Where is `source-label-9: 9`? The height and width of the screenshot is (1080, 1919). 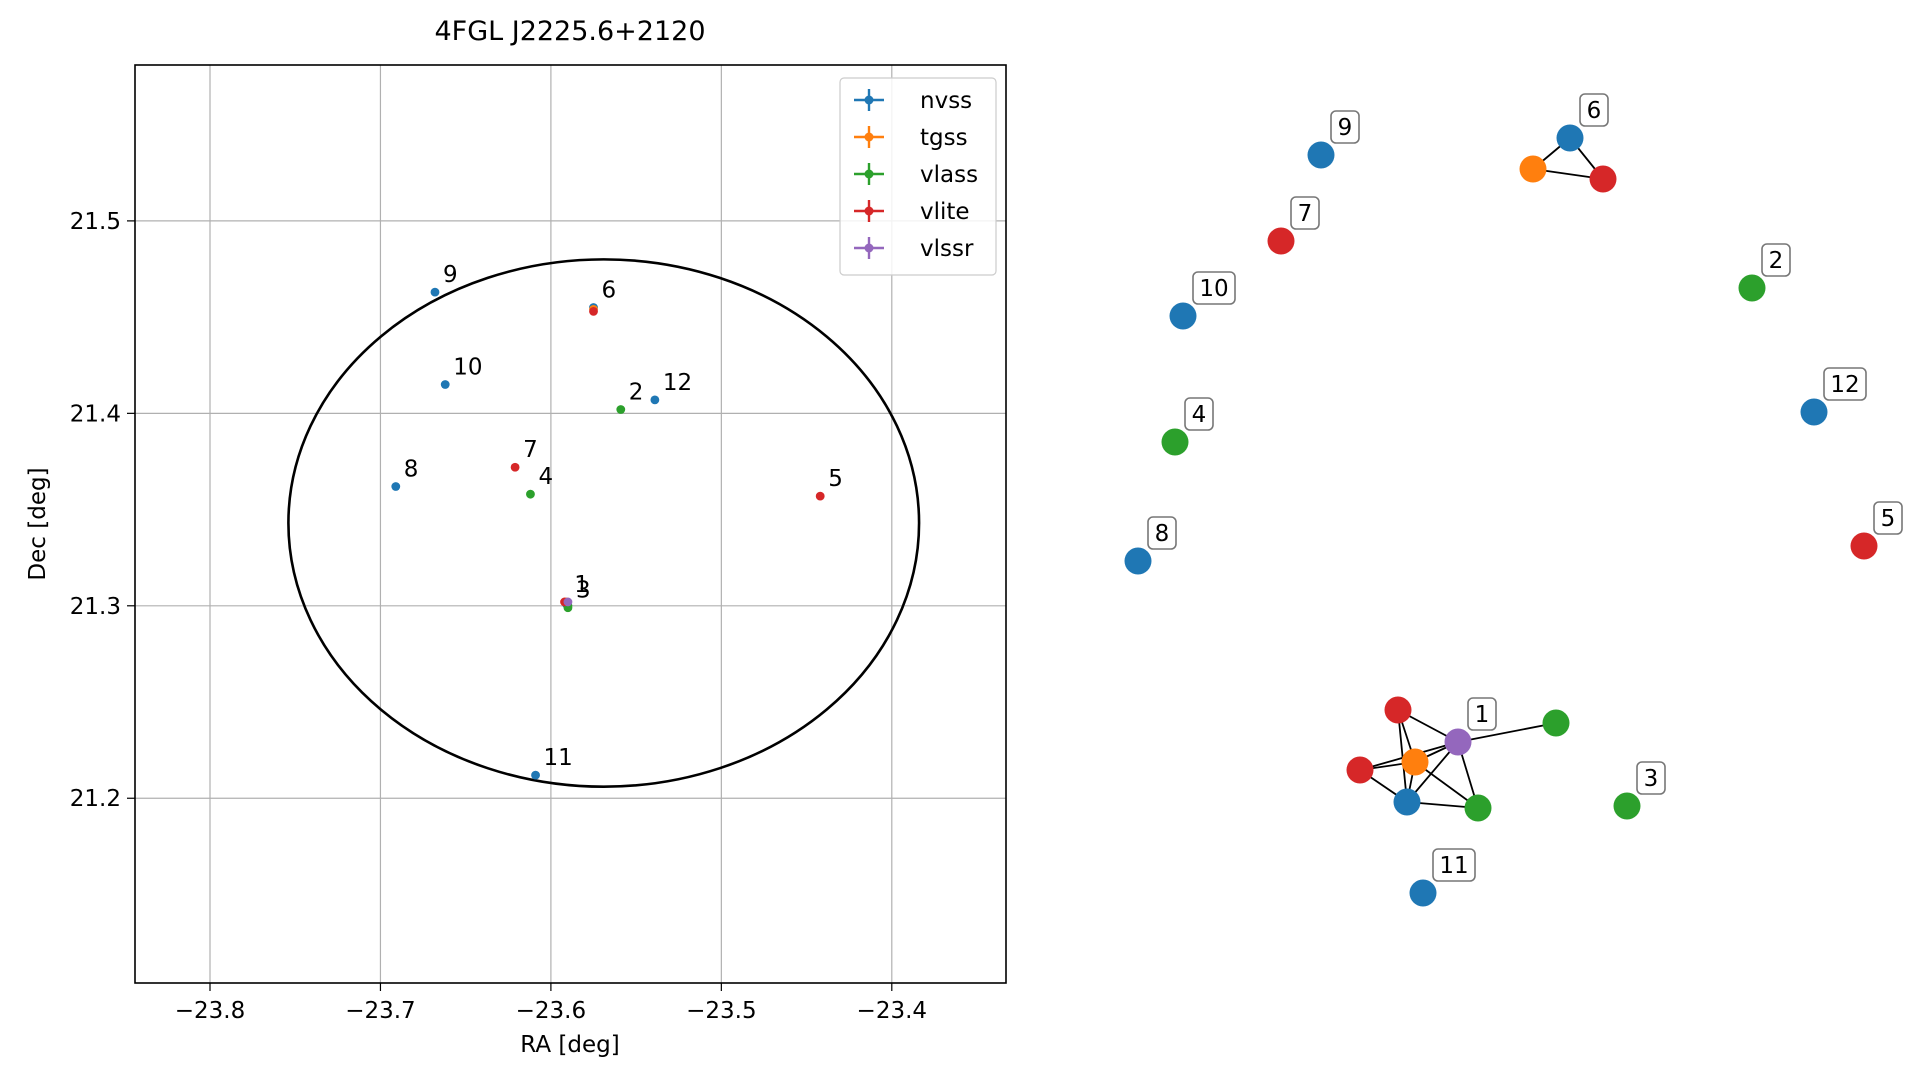
source-label-9: 9 is located at coordinates (450, 275).